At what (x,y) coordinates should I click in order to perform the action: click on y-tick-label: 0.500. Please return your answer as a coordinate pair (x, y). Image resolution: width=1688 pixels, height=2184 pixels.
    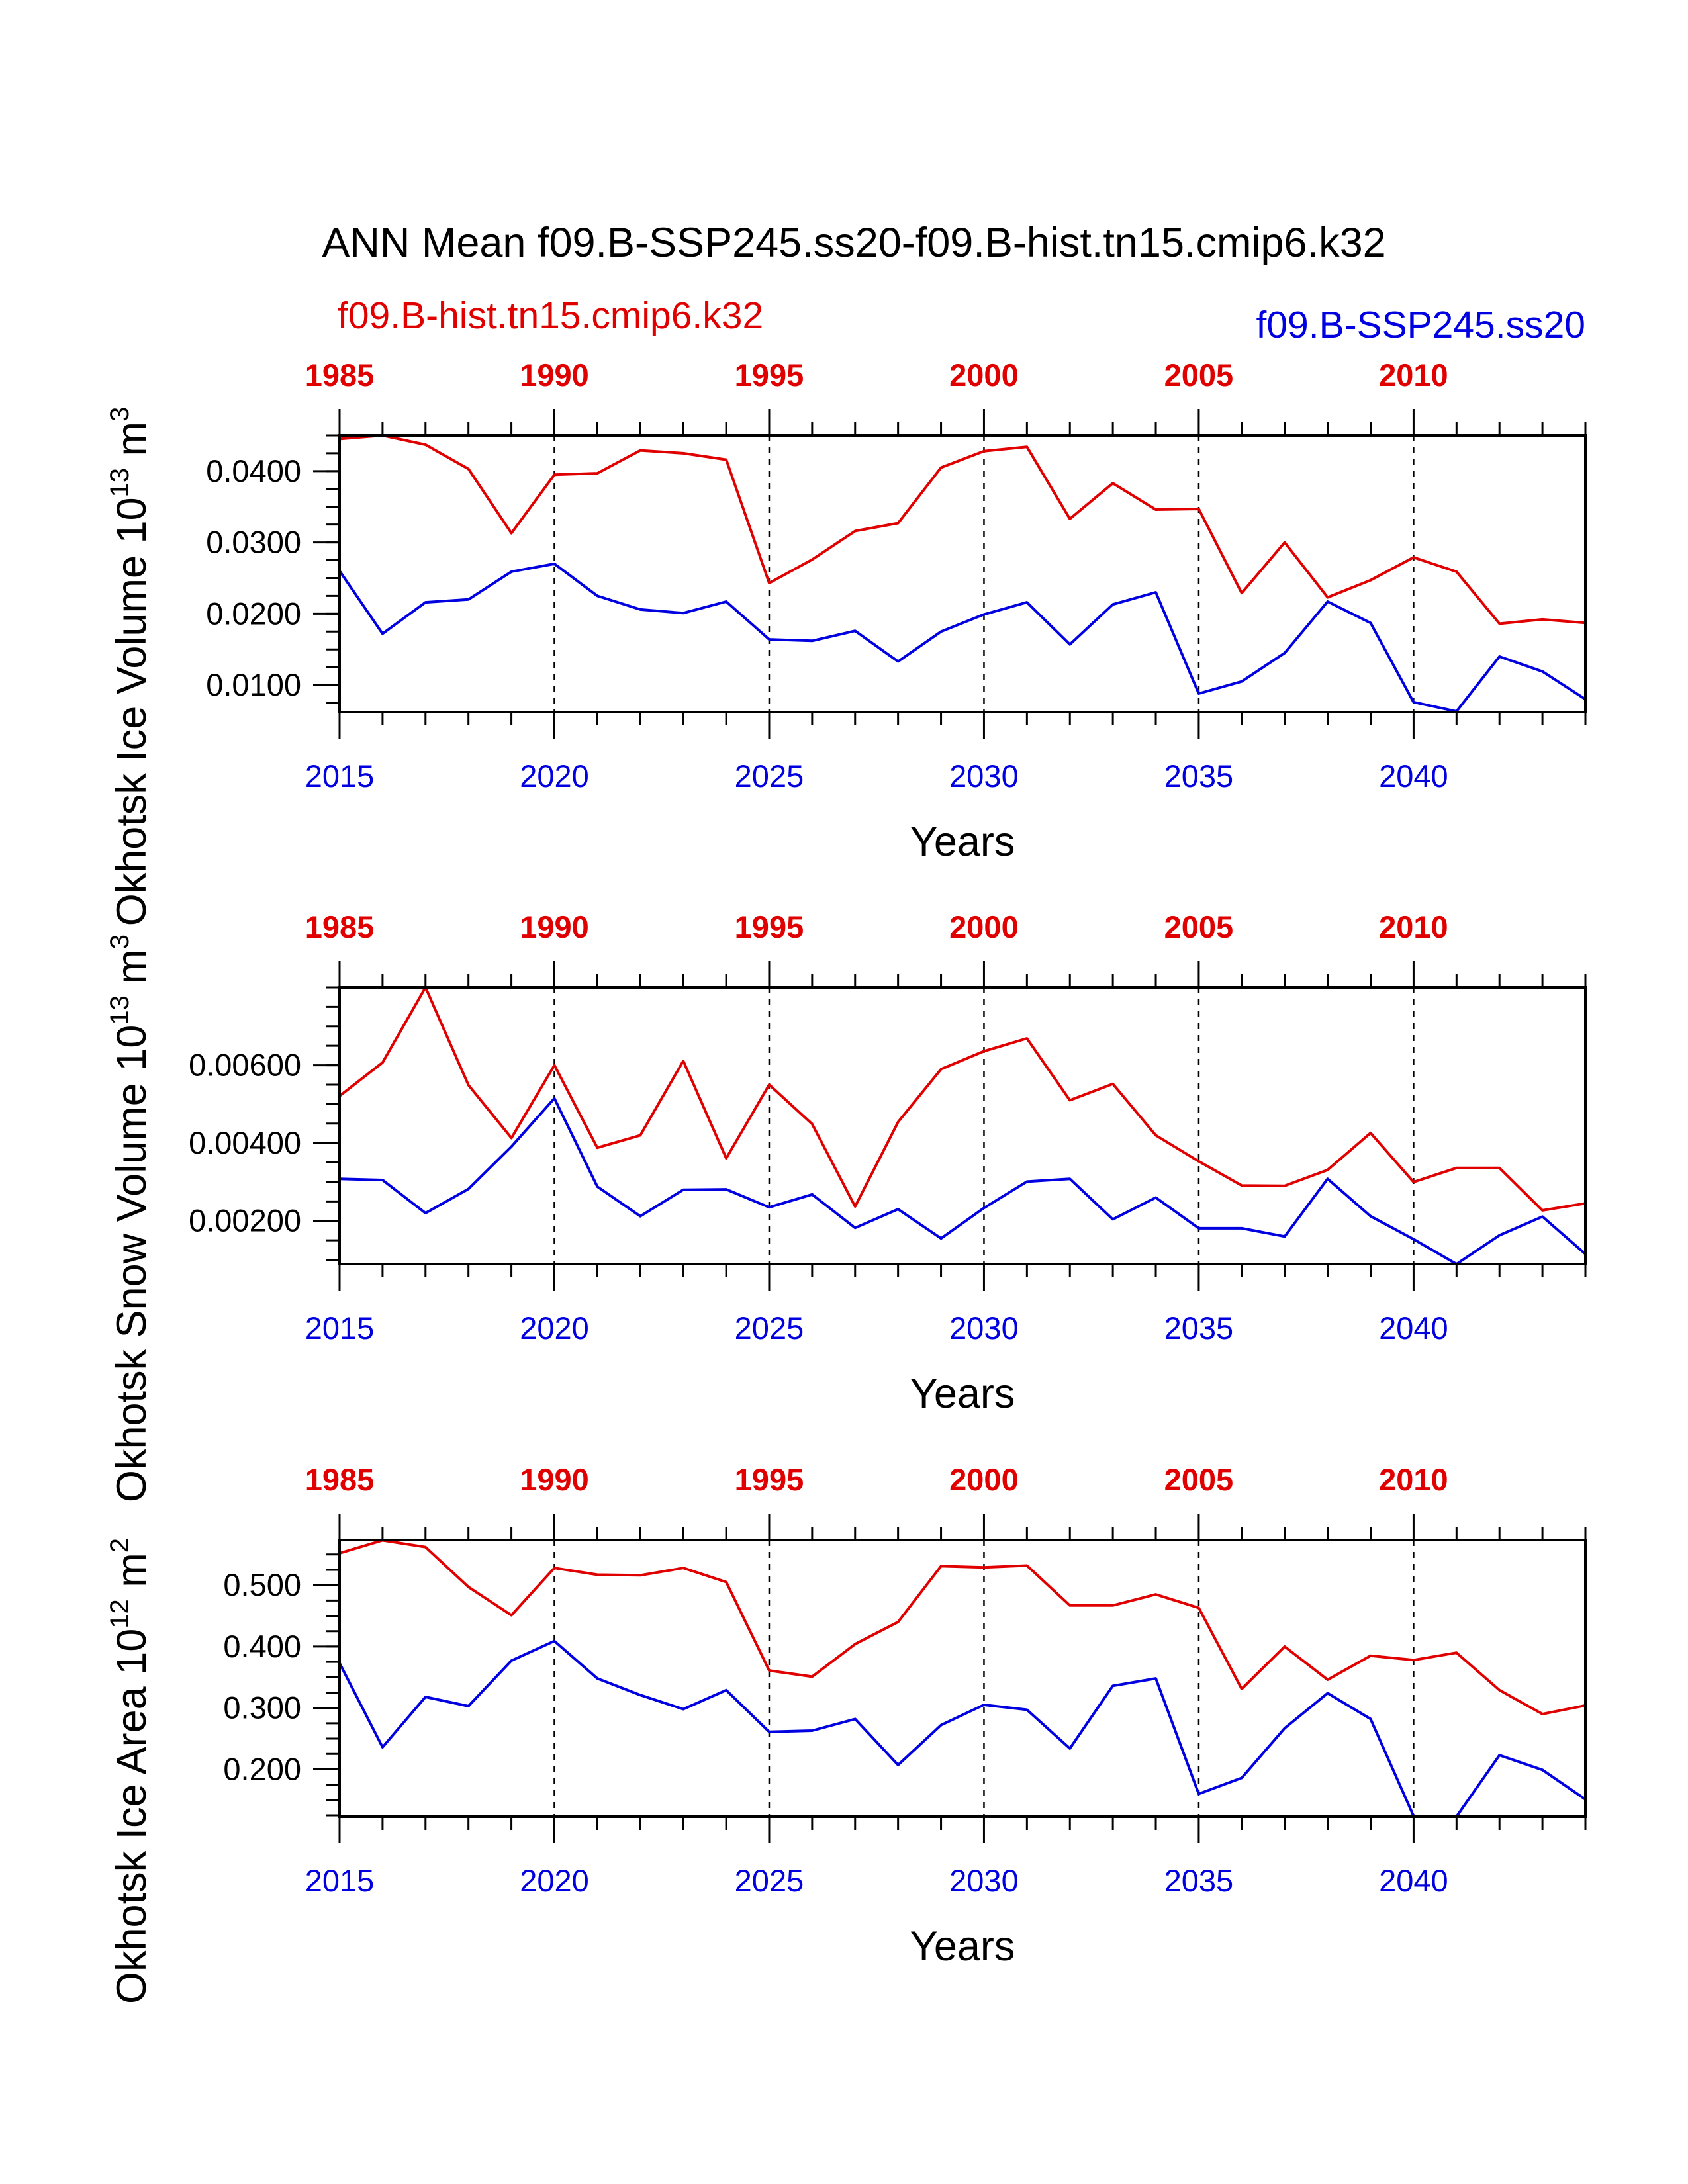
    Looking at the image, I should click on (262, 1584).